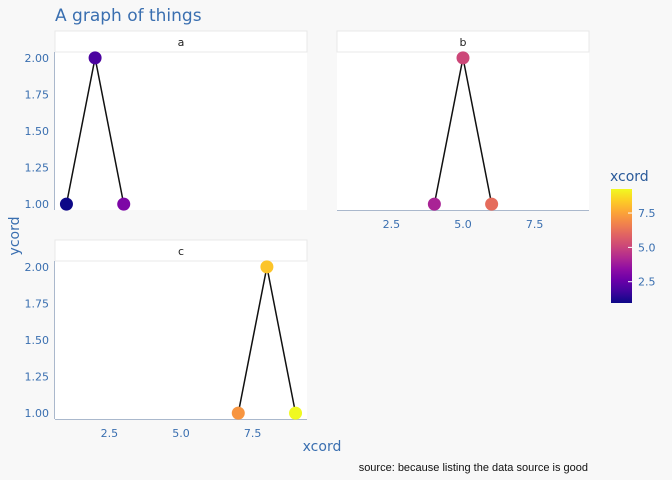  I want to click on strip-c, so click(181, 250).